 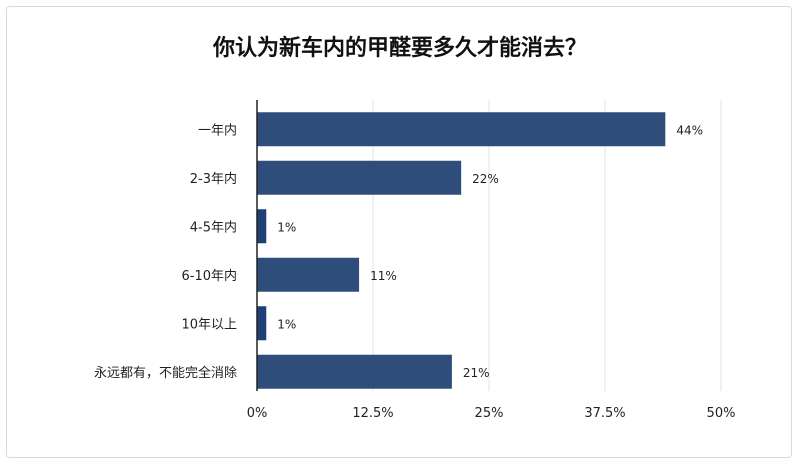 I want to click on value-label: 44%, so click(x=689, y=130).